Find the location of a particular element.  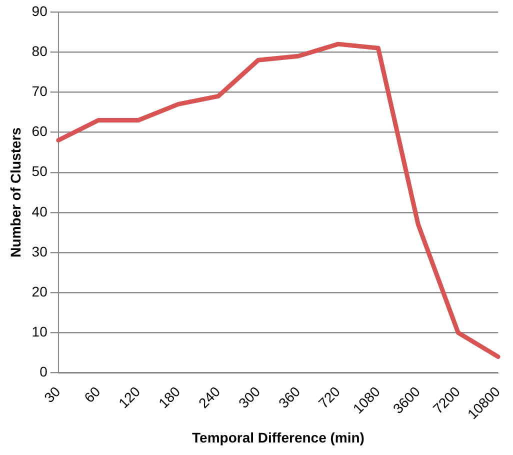

x-tick-label: 360 is located at coordinates (289, 397).